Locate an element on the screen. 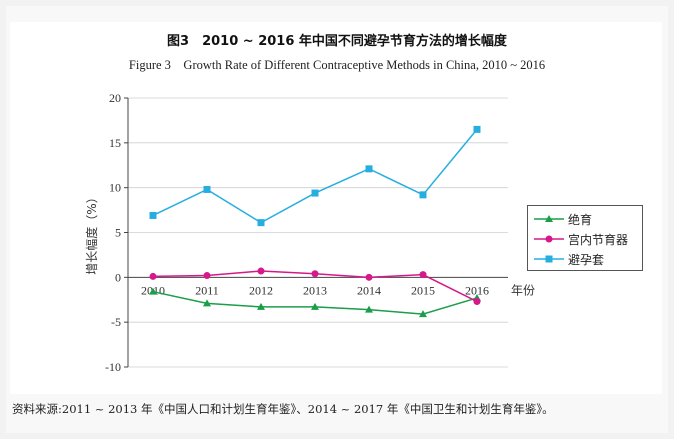  x-axis-label: 年份 is located at coordinates (523, 290).